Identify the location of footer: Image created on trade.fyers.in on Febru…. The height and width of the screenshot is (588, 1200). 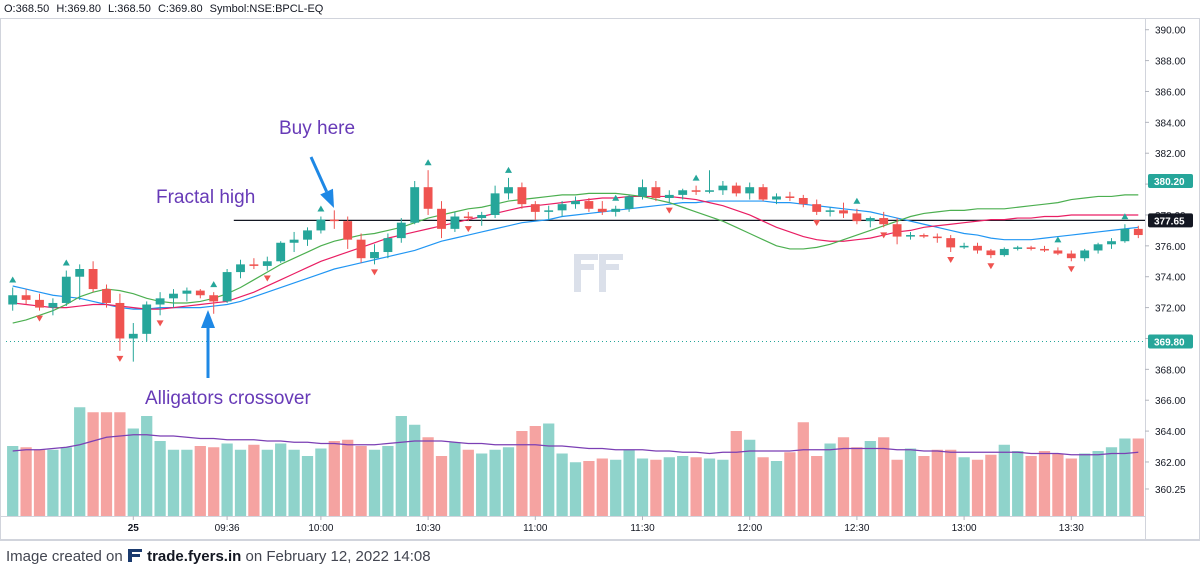
(600, 564).